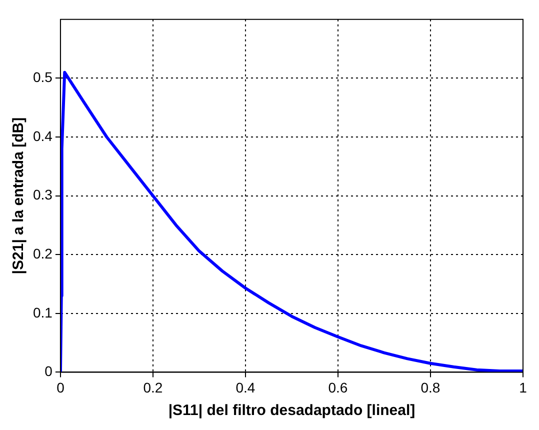 This screenshot has height=430, width=539. I want to click on y-tick-label: 0.5, so click(42, 77).